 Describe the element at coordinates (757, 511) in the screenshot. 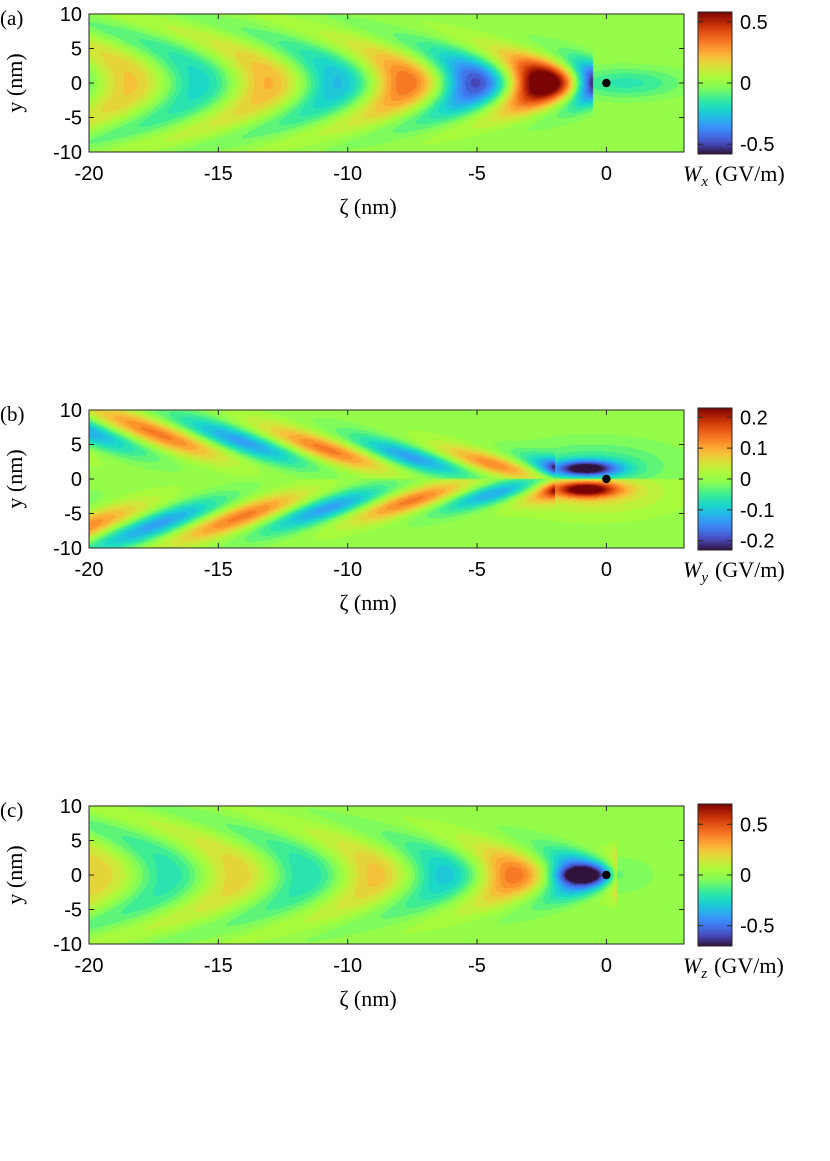

I see `colorbar-tick-label: -0.1` at that location.